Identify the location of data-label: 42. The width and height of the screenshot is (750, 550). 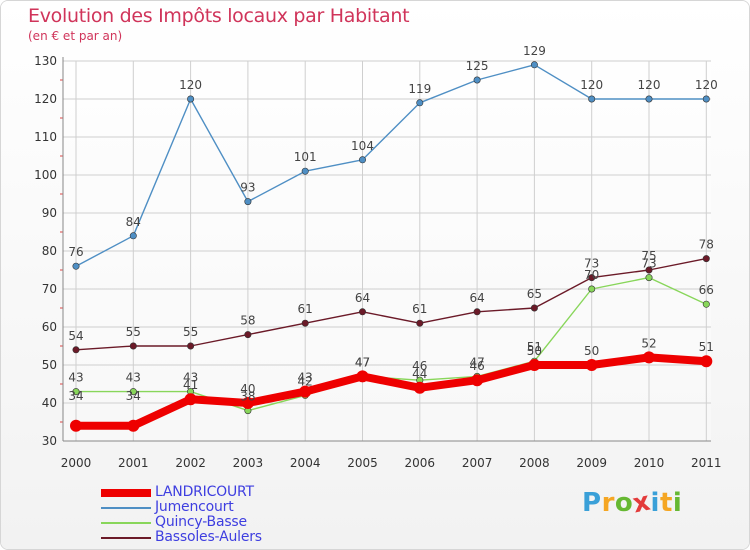
(305, 381).